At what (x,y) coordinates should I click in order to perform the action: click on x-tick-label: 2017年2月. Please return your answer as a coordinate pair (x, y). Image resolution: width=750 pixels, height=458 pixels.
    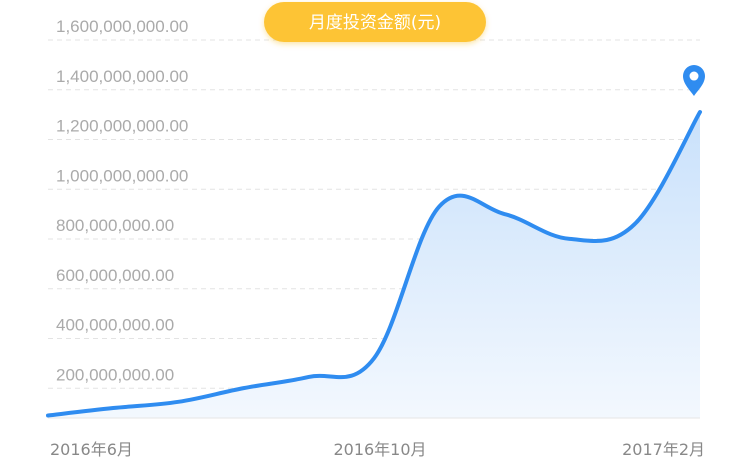
    Looking at the image, I should click on (663, 449).